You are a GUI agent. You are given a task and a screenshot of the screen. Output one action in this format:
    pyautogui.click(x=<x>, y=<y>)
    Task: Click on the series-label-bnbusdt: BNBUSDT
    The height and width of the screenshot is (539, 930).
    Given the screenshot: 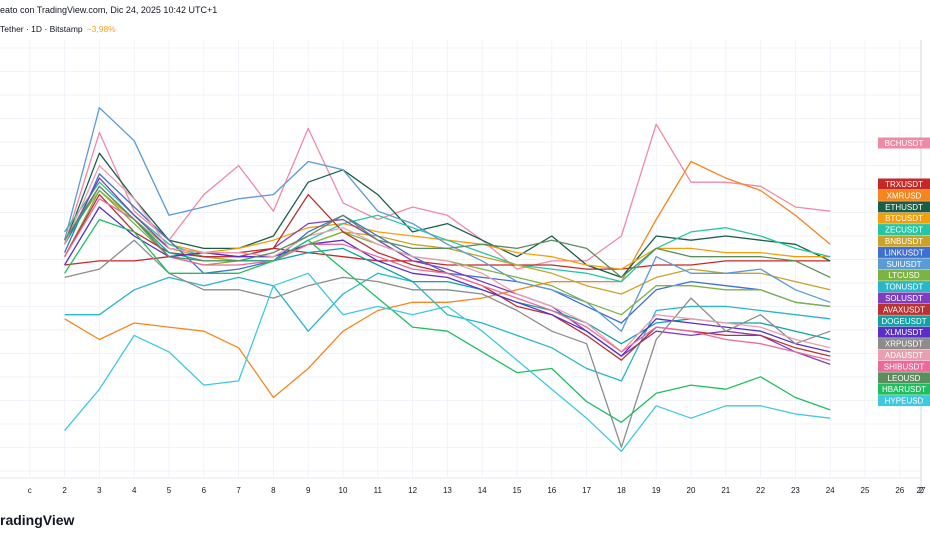 What is the action you would take?
    pyautogui.click(x=904, y=241)
    